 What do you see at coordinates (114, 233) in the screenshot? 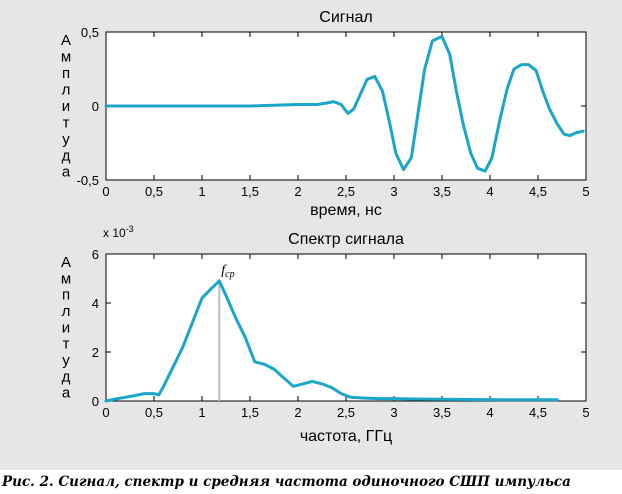
I see `spectrum-y-multiplier-base: x 10` at bounding box center [114, 233].